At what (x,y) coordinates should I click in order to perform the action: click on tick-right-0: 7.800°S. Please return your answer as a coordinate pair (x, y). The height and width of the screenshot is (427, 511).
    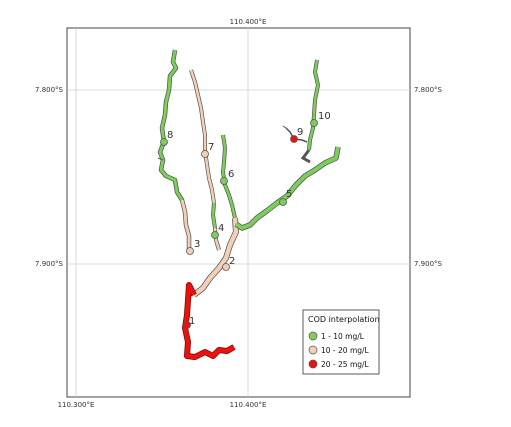
    Looking at the image, I should click on (428, 90).